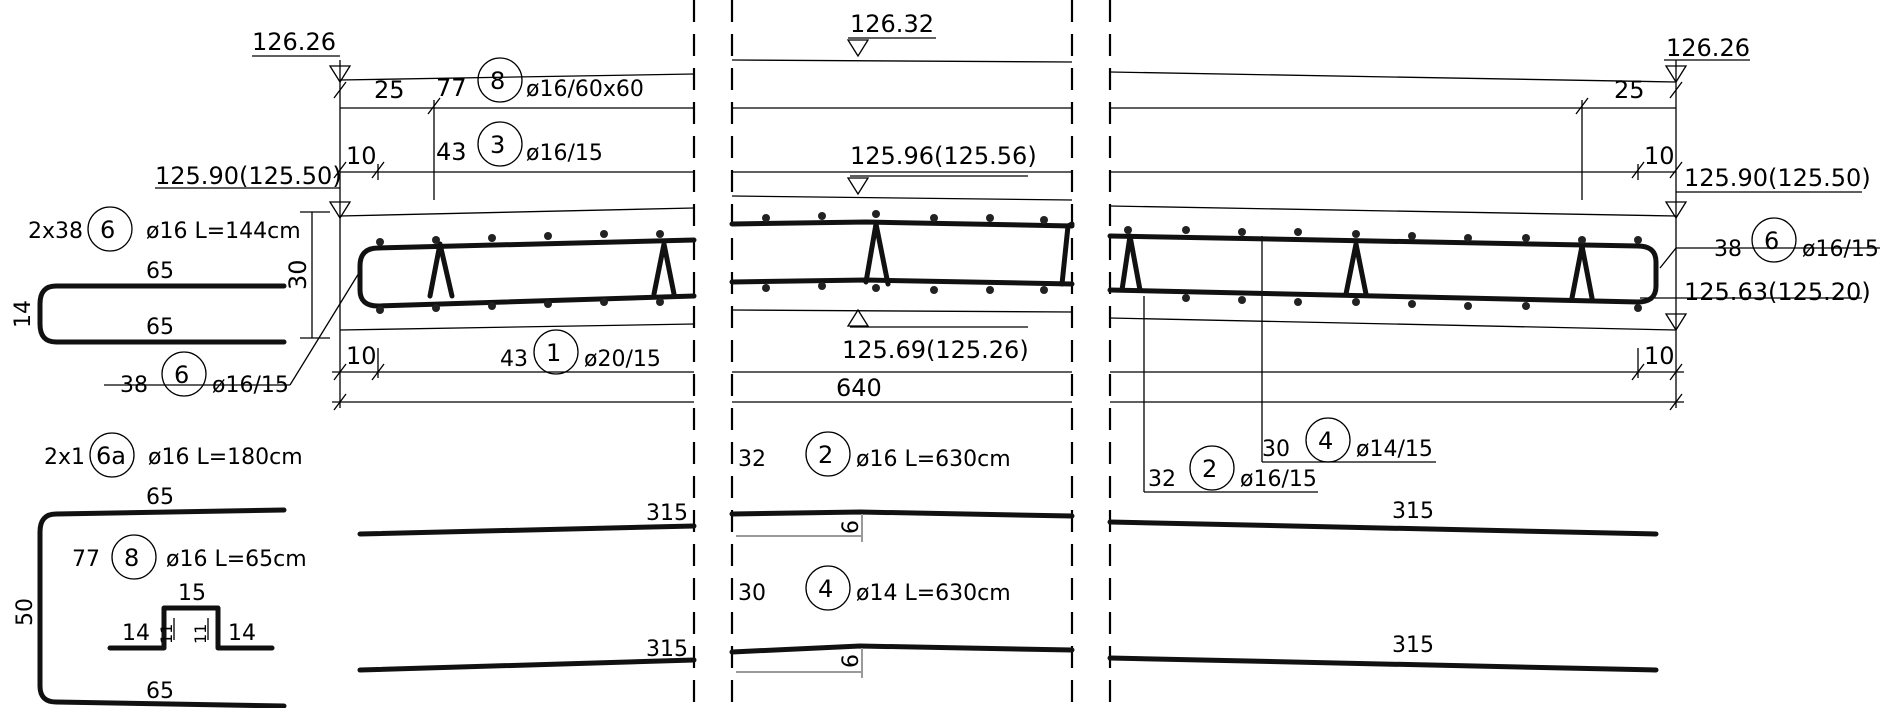 The image size is (1893, 713). I want to click on section-bar-dots, so click(1009, 262).